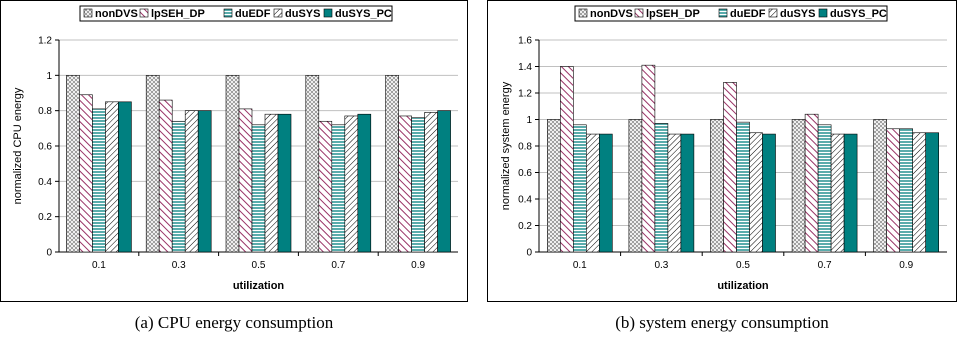 The width and height of the screenshot is (959, 341). I want to click on y-axis-title: normalized CPU energy, so click(18, 145).